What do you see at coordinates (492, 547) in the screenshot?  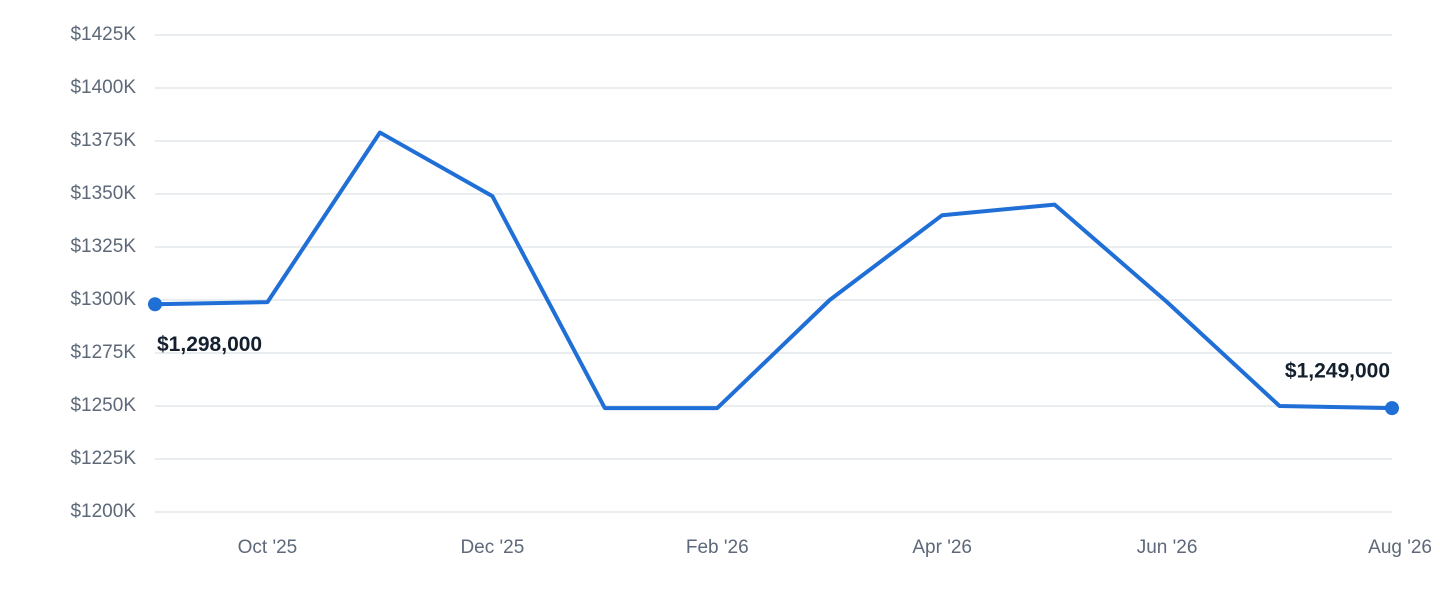 I see `x-tick-label: Dec '25` at bounding box center [492, 547].